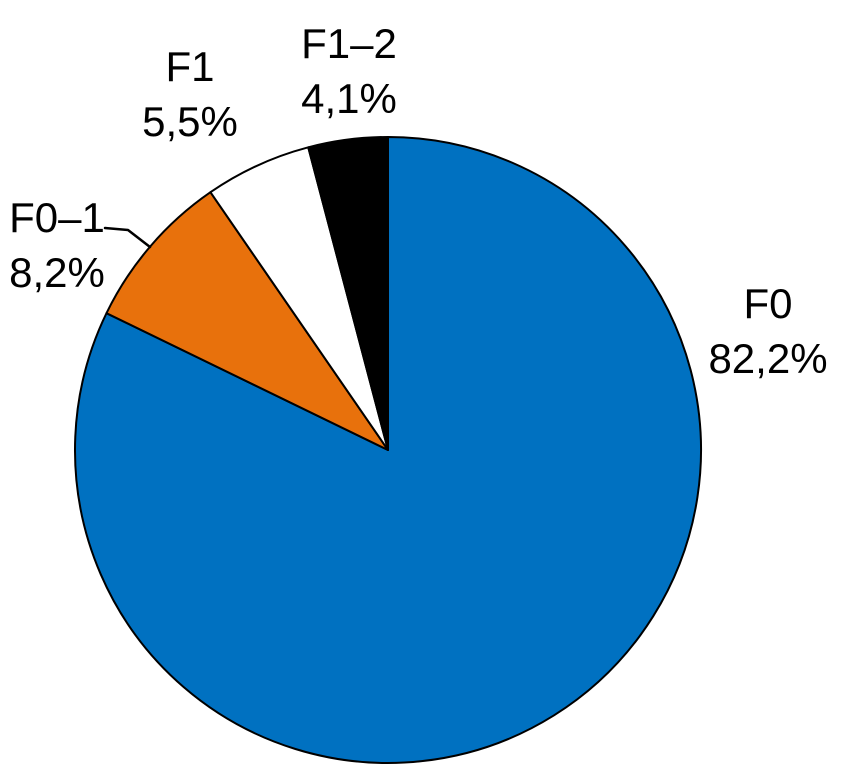  I want to click on slice-label-f1-2: F1–2 4,1%, so click(349, 71).